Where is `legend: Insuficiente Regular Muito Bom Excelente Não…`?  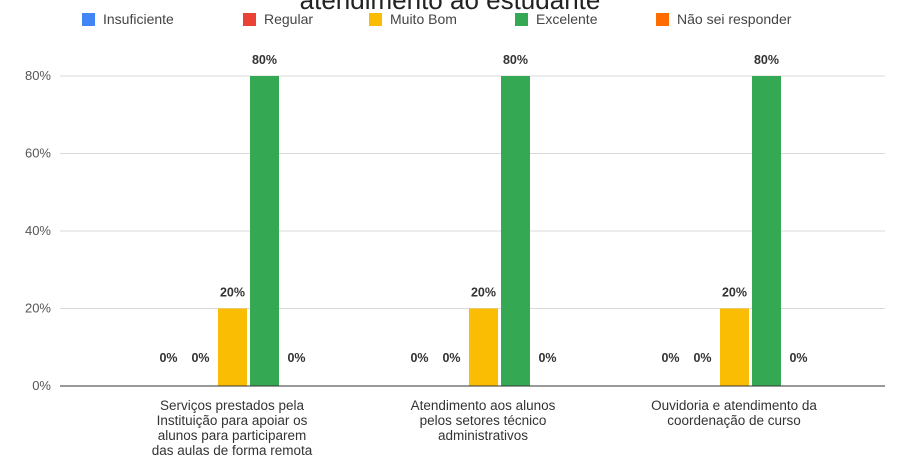 legend: Insuficiente Regular Muito Bom Excelente Não… is located at coordinates (437, 19).